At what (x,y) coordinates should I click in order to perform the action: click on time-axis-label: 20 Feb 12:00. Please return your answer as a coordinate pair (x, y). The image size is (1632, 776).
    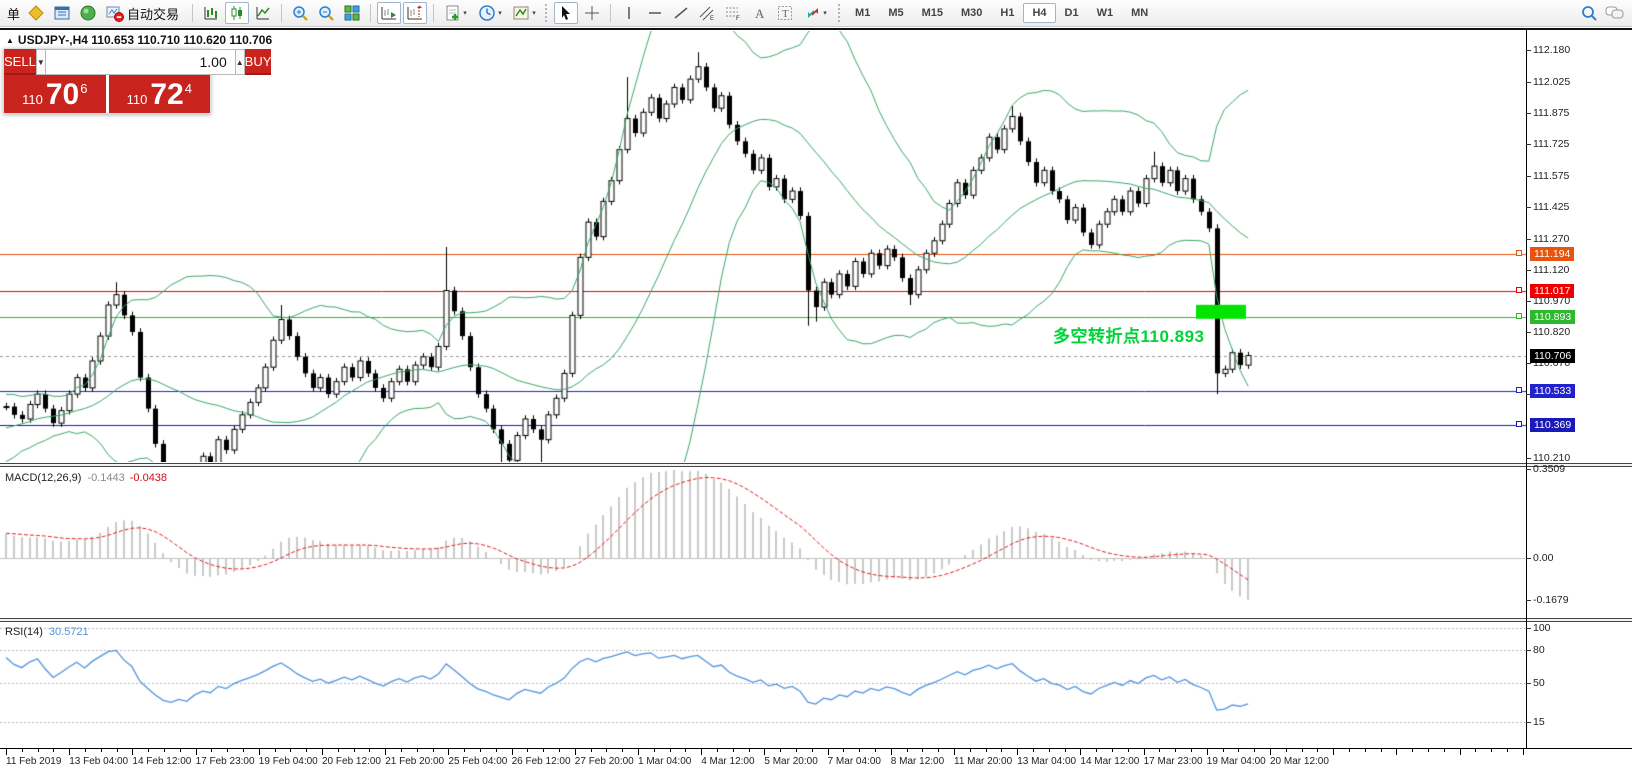
    Looking at the image, I should click on (351, 761).